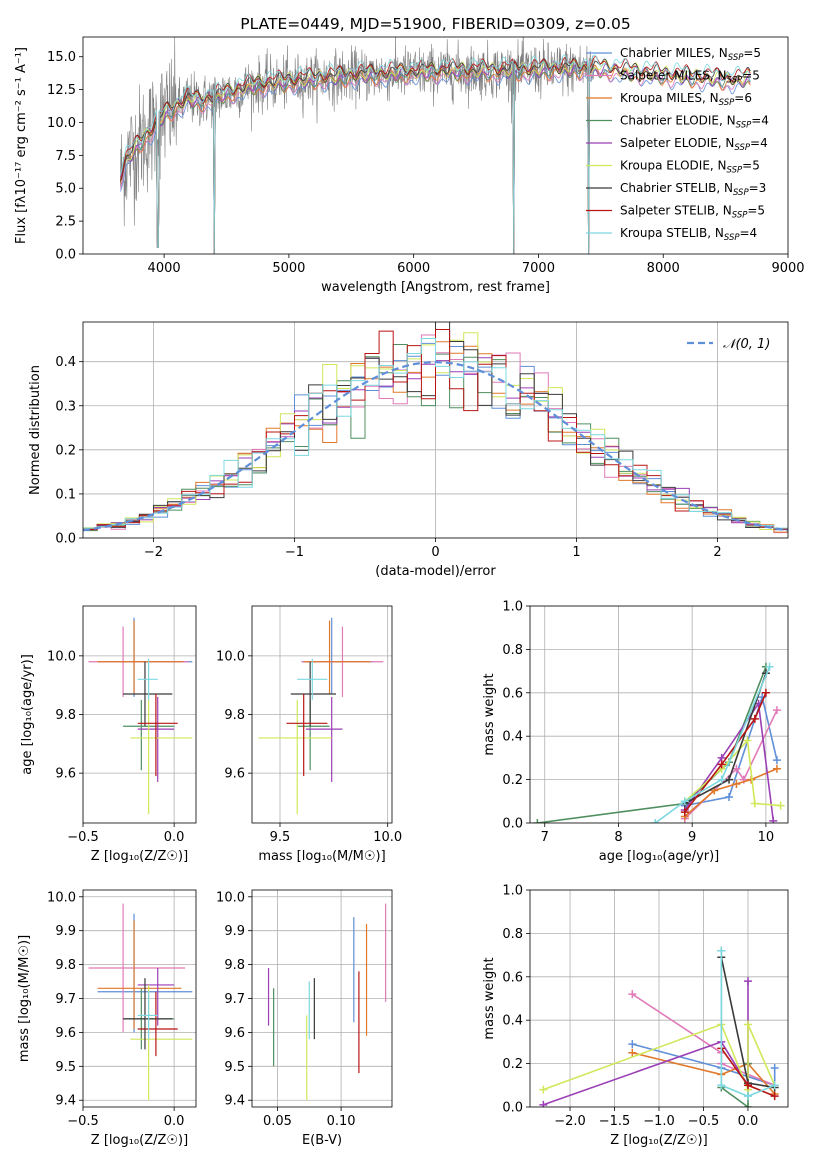 This screenshot has height=1170, width=819. What do you see at coordinates (322, 714) in the screenshot?
I see `age_vs_mass-frame` at bounding box center [322, 714].